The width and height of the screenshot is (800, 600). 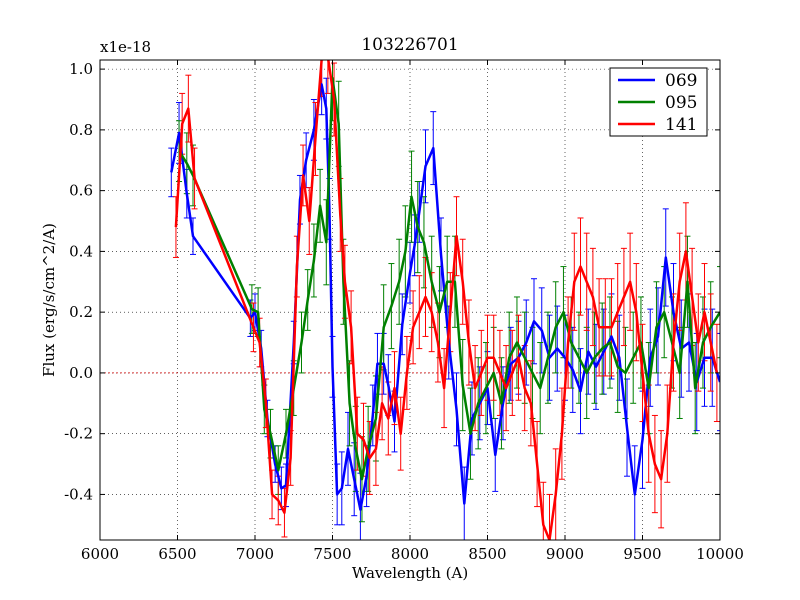 What do you see at coordinates (81, 312) in the screenshot?
I see `y-tick-label: 0.2` at bounding box center [81, 312].